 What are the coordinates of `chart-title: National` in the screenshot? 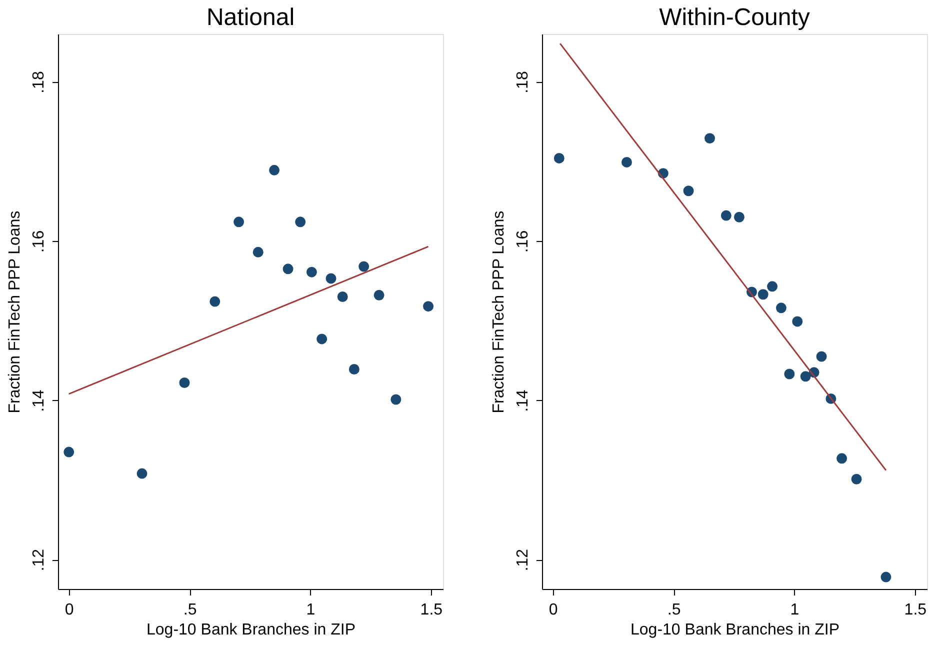 It's located at (250, 17).